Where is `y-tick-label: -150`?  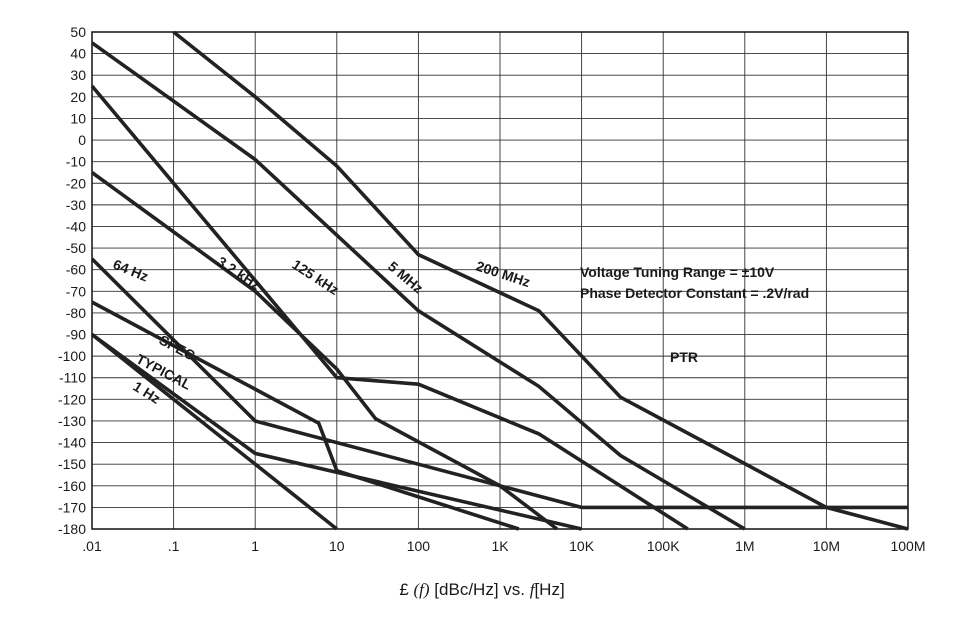
y-tick-label: -150 is located at coordinates (72, 464).